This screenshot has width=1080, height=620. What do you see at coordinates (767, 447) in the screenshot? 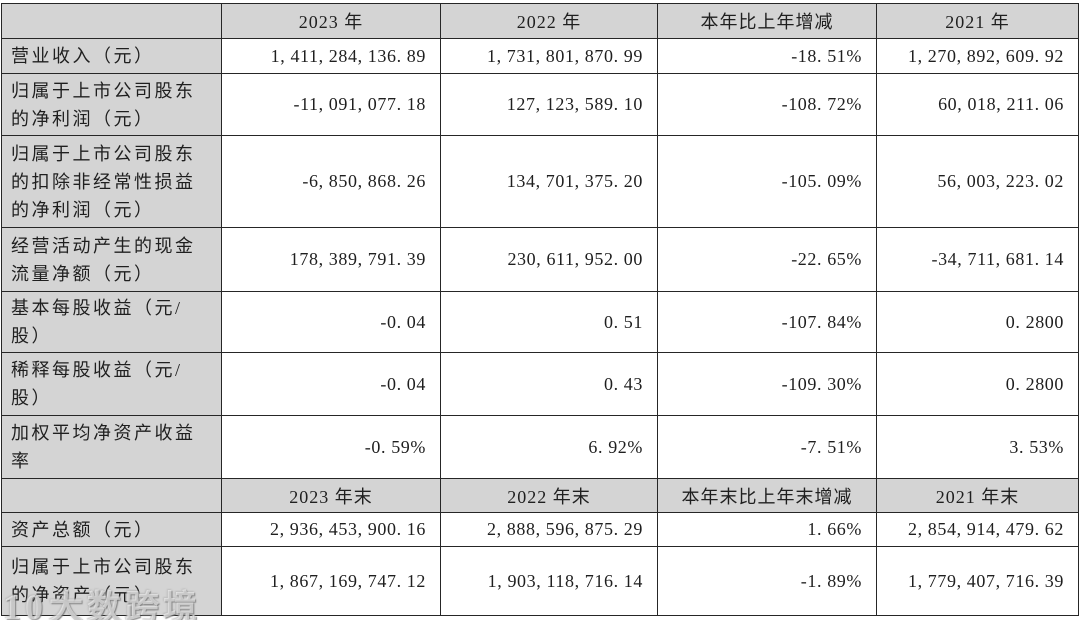
I see `cell-value: -7. 51%` at bounding box center [767, 447].